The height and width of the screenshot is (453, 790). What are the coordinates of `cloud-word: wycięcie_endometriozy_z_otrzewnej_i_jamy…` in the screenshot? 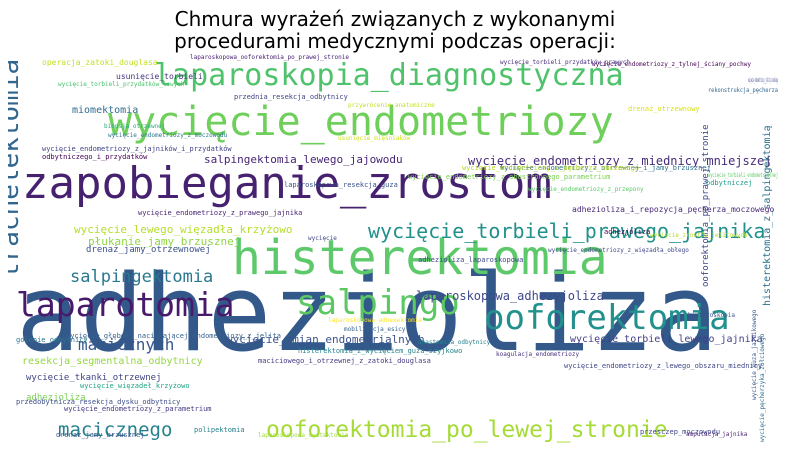 It's located at (605, 168).